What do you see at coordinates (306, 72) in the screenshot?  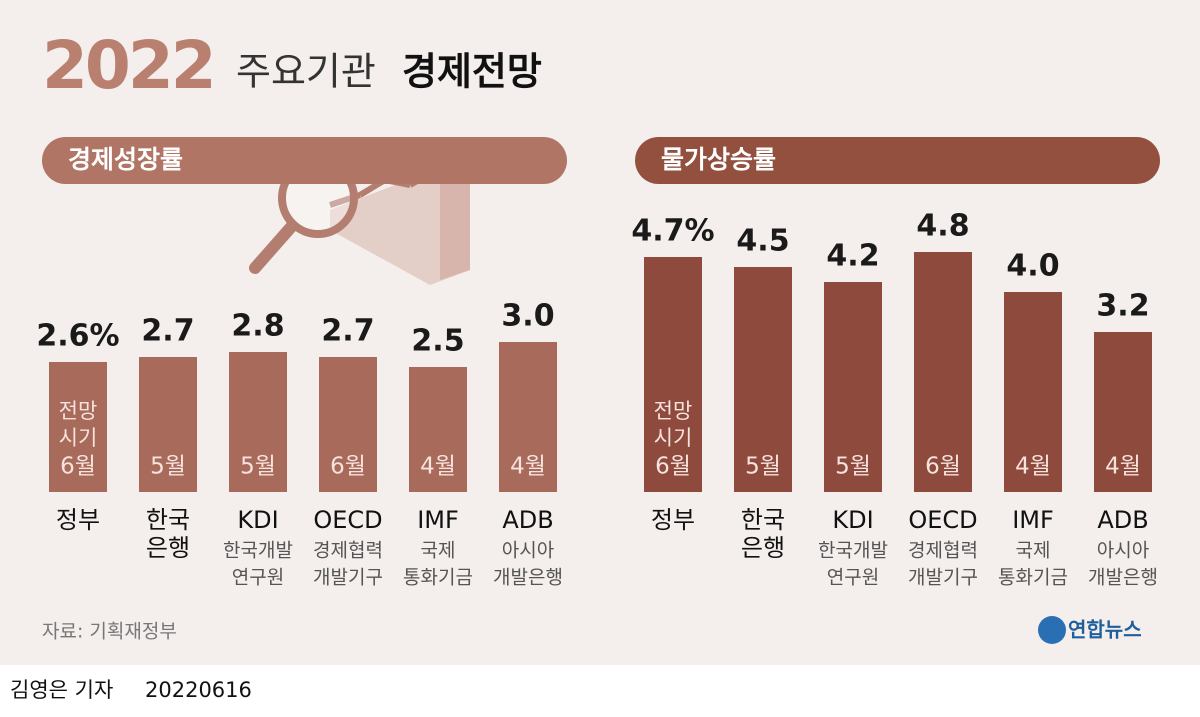 I see `title-light: 주요기관` at bounding box center [306, 72].